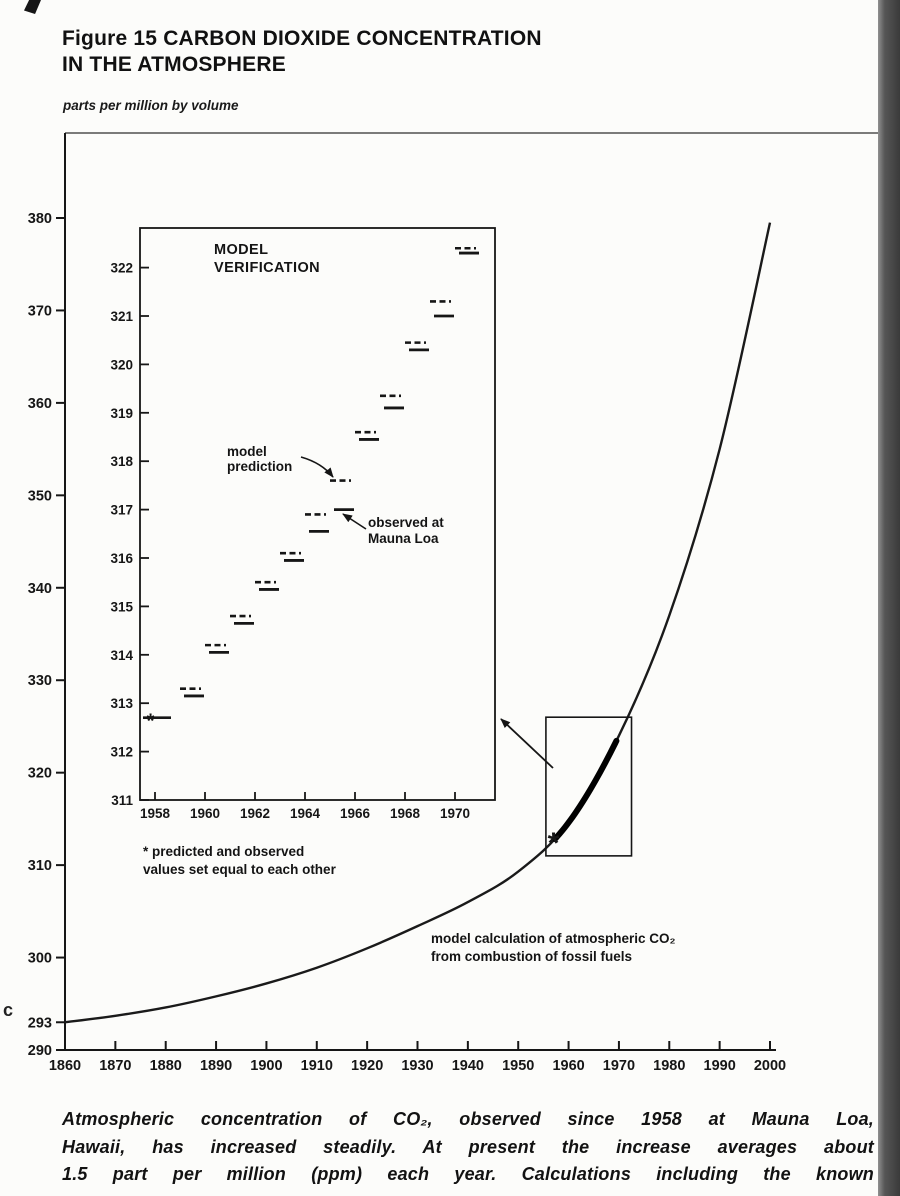 The height and width of the screenshot is (1196, 900). What do you see at coordinates (247, 451) in the screenshot?
I see `model-prediction-line: model` at bounding box center [247, 451].